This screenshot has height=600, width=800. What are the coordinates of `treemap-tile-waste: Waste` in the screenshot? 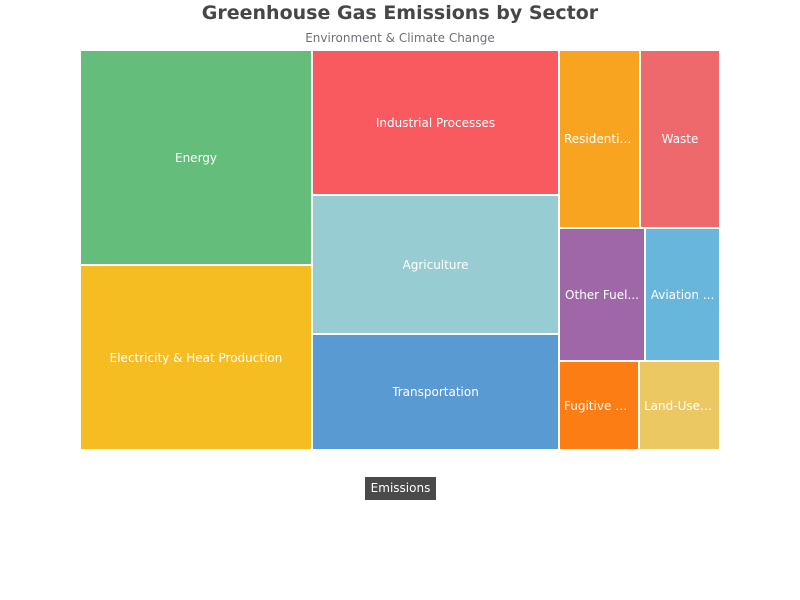 It's located at (680, 139).